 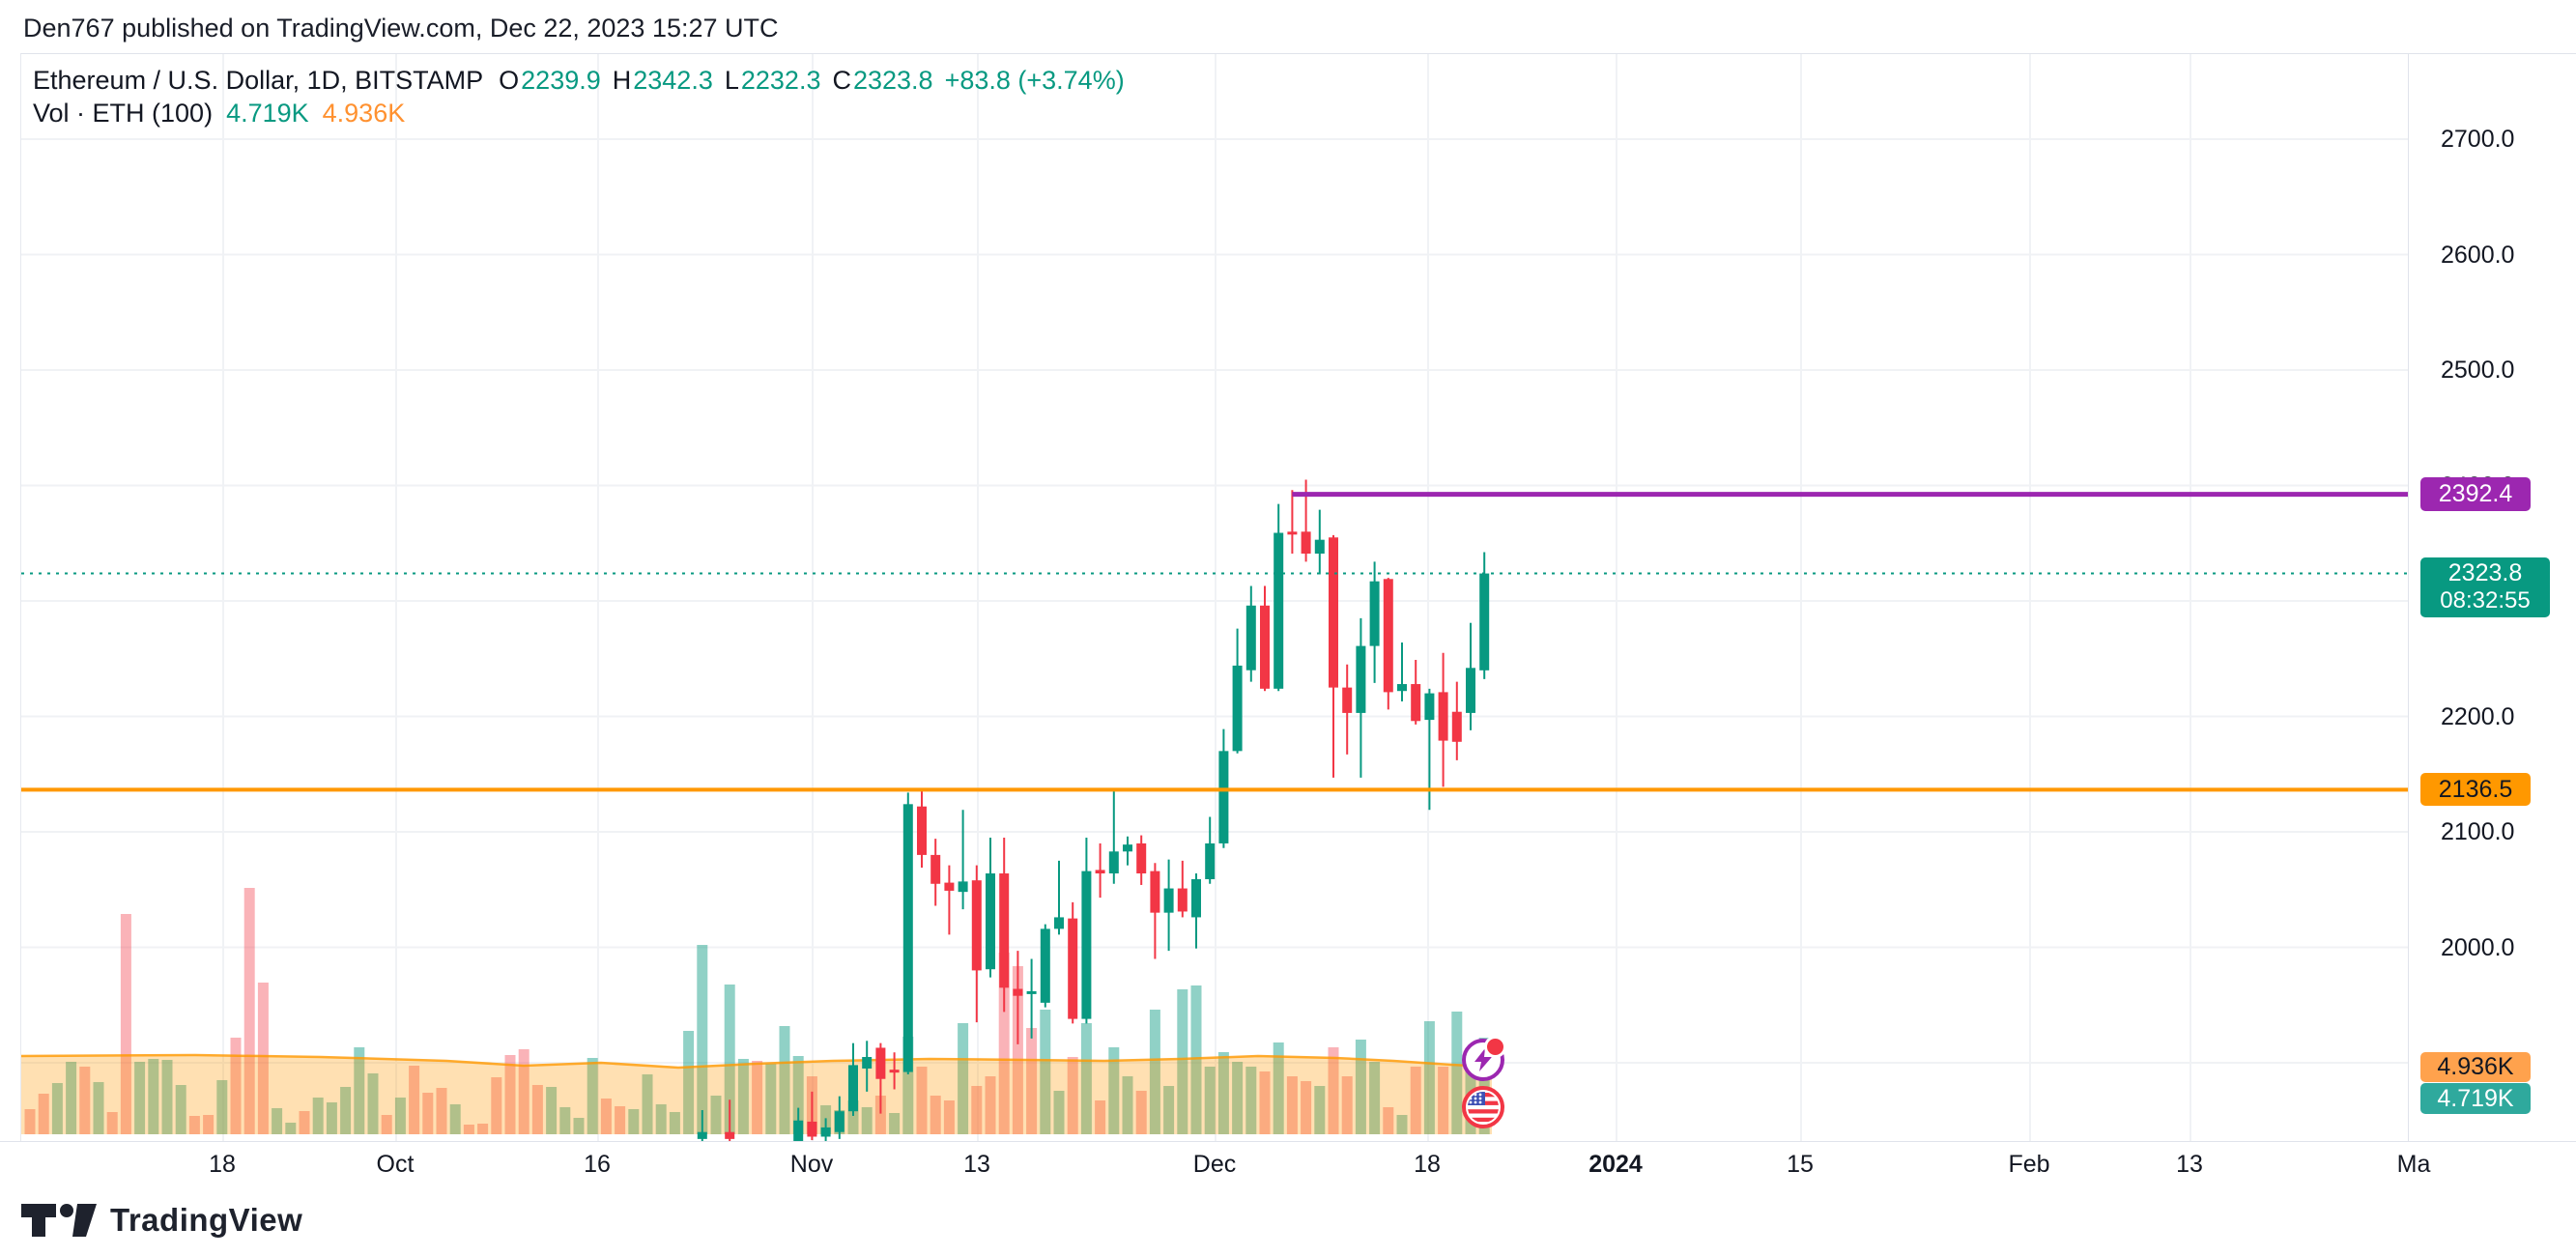 I want to click on time-axis: 18 Oct 16 Nov 13 Dec 18 2024 15 Feb 13 Ma, so click(x=1288, y=1165).